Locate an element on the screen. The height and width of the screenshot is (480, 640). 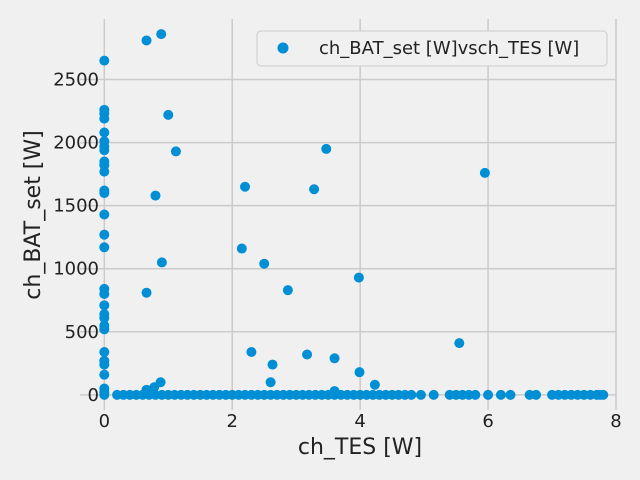
y-tick-label: 2500 is located at coordinates (76, 80).